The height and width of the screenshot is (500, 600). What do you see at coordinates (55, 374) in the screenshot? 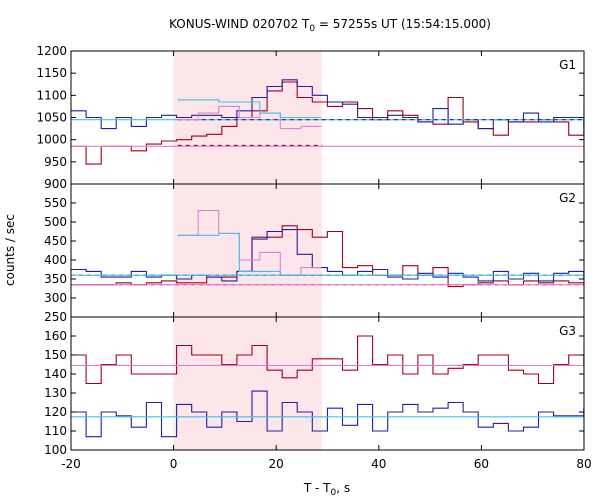
I see `y-tick-label: 140` at bounding box center [55, 374].